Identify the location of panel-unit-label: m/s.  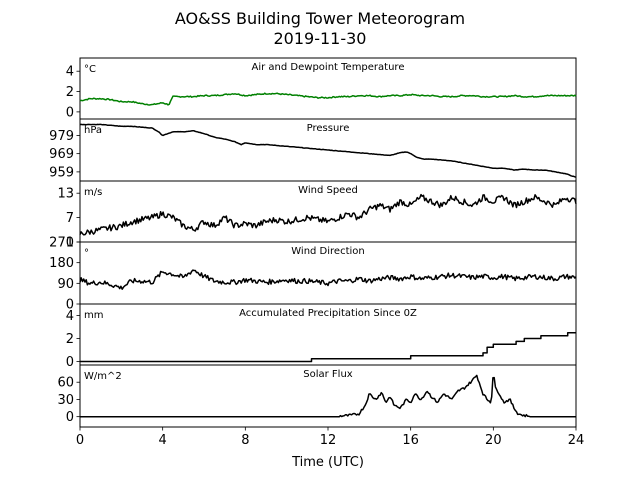
(93, 192).